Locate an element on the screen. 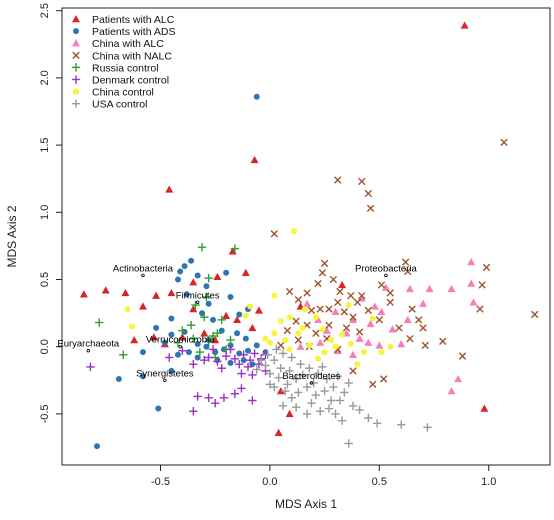 The image size is (554, 520). x-tick-label: 1.0 is located at coordinates (488, 482).